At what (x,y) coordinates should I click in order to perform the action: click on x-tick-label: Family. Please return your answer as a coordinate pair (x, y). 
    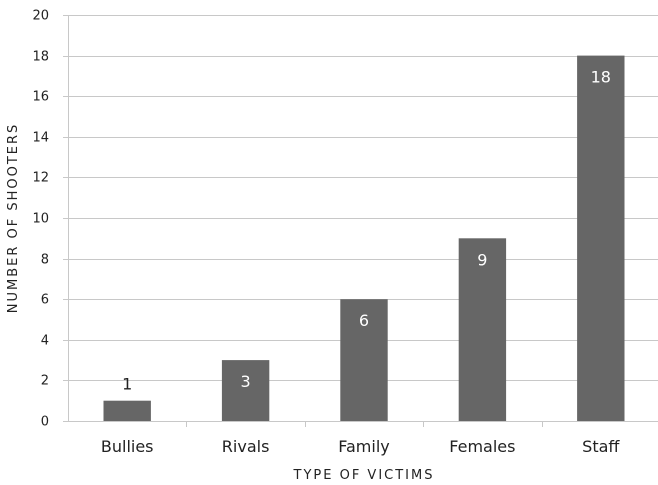
    Looking at the image, I should click on (363, 446).